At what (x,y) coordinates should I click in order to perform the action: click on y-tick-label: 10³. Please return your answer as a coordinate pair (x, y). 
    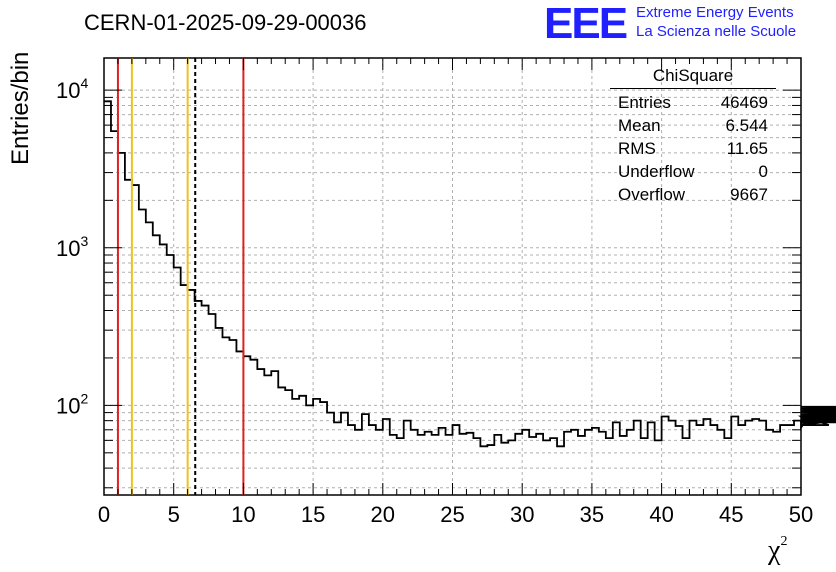
    Looking at the image, I should click on (72, 247).